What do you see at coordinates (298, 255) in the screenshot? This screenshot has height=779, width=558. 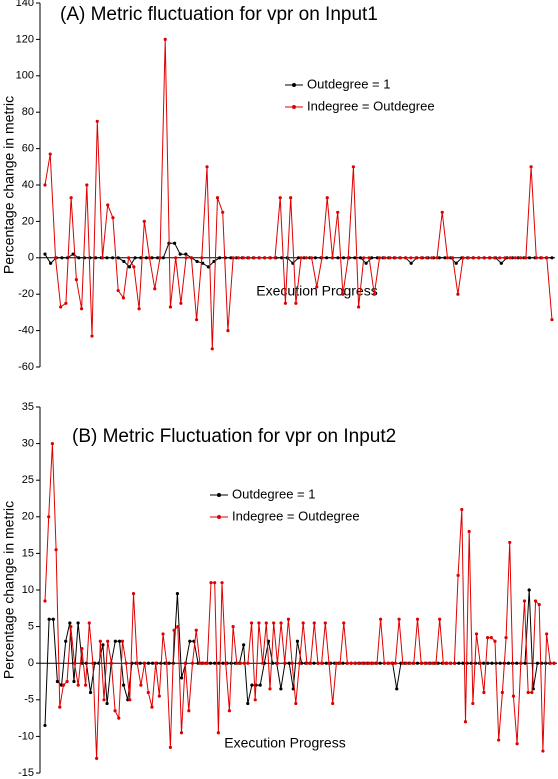 I see `series-line` at bounding box center [298, 255].